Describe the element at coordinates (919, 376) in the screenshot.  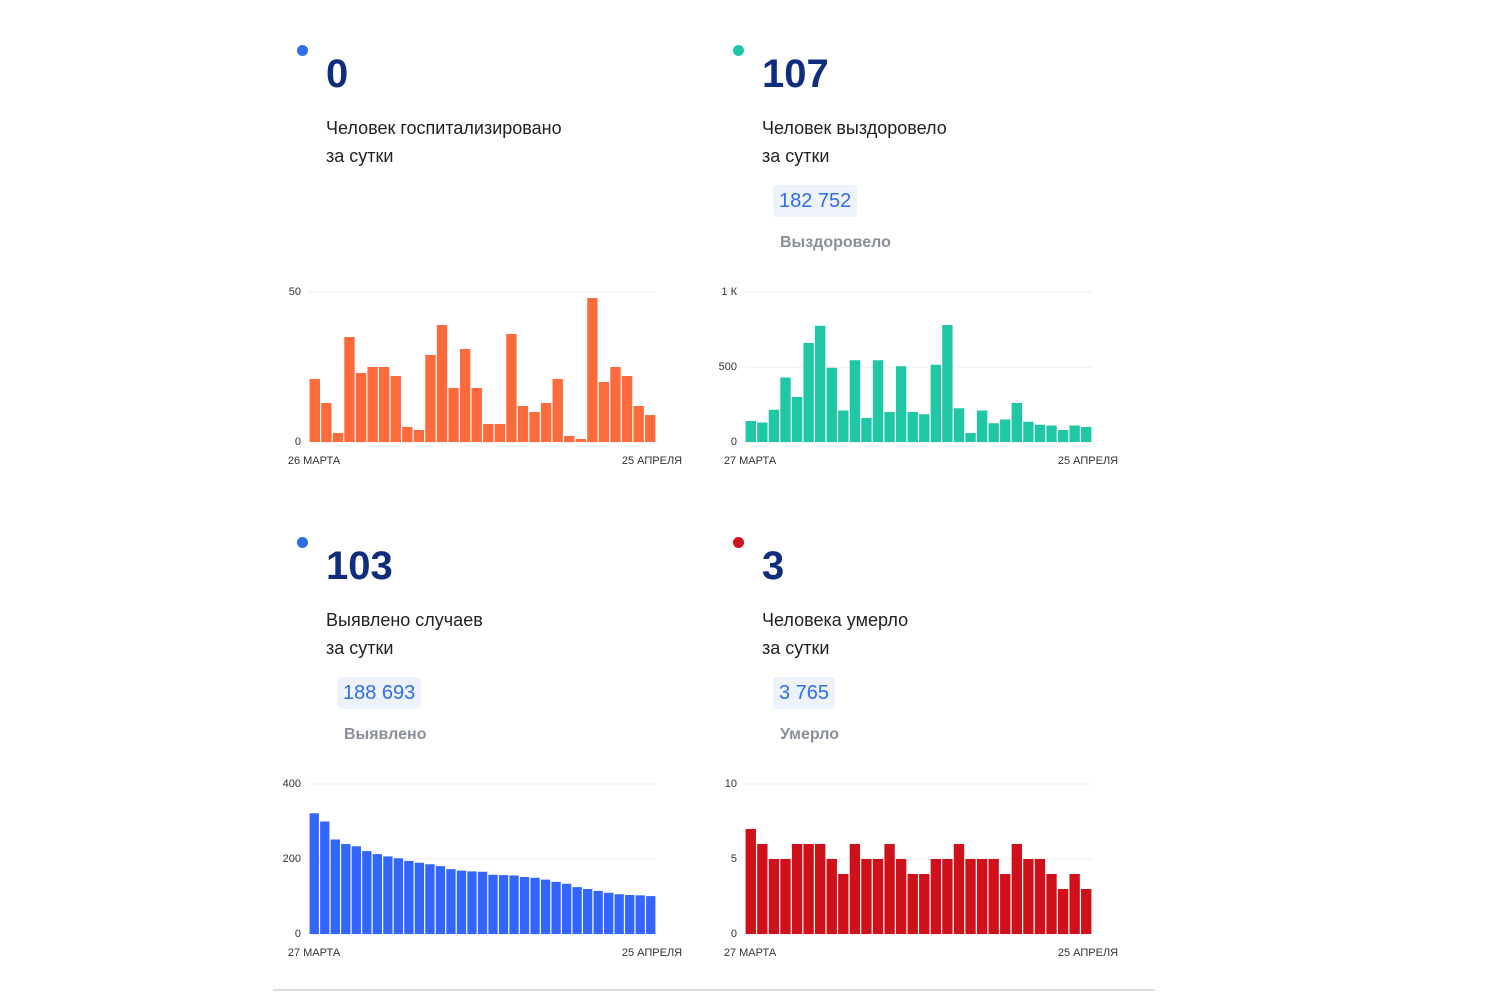
I see `bar-chart: 0 500 1 К 27 МАРТА 25 АПРЕЛЯ` at that location.